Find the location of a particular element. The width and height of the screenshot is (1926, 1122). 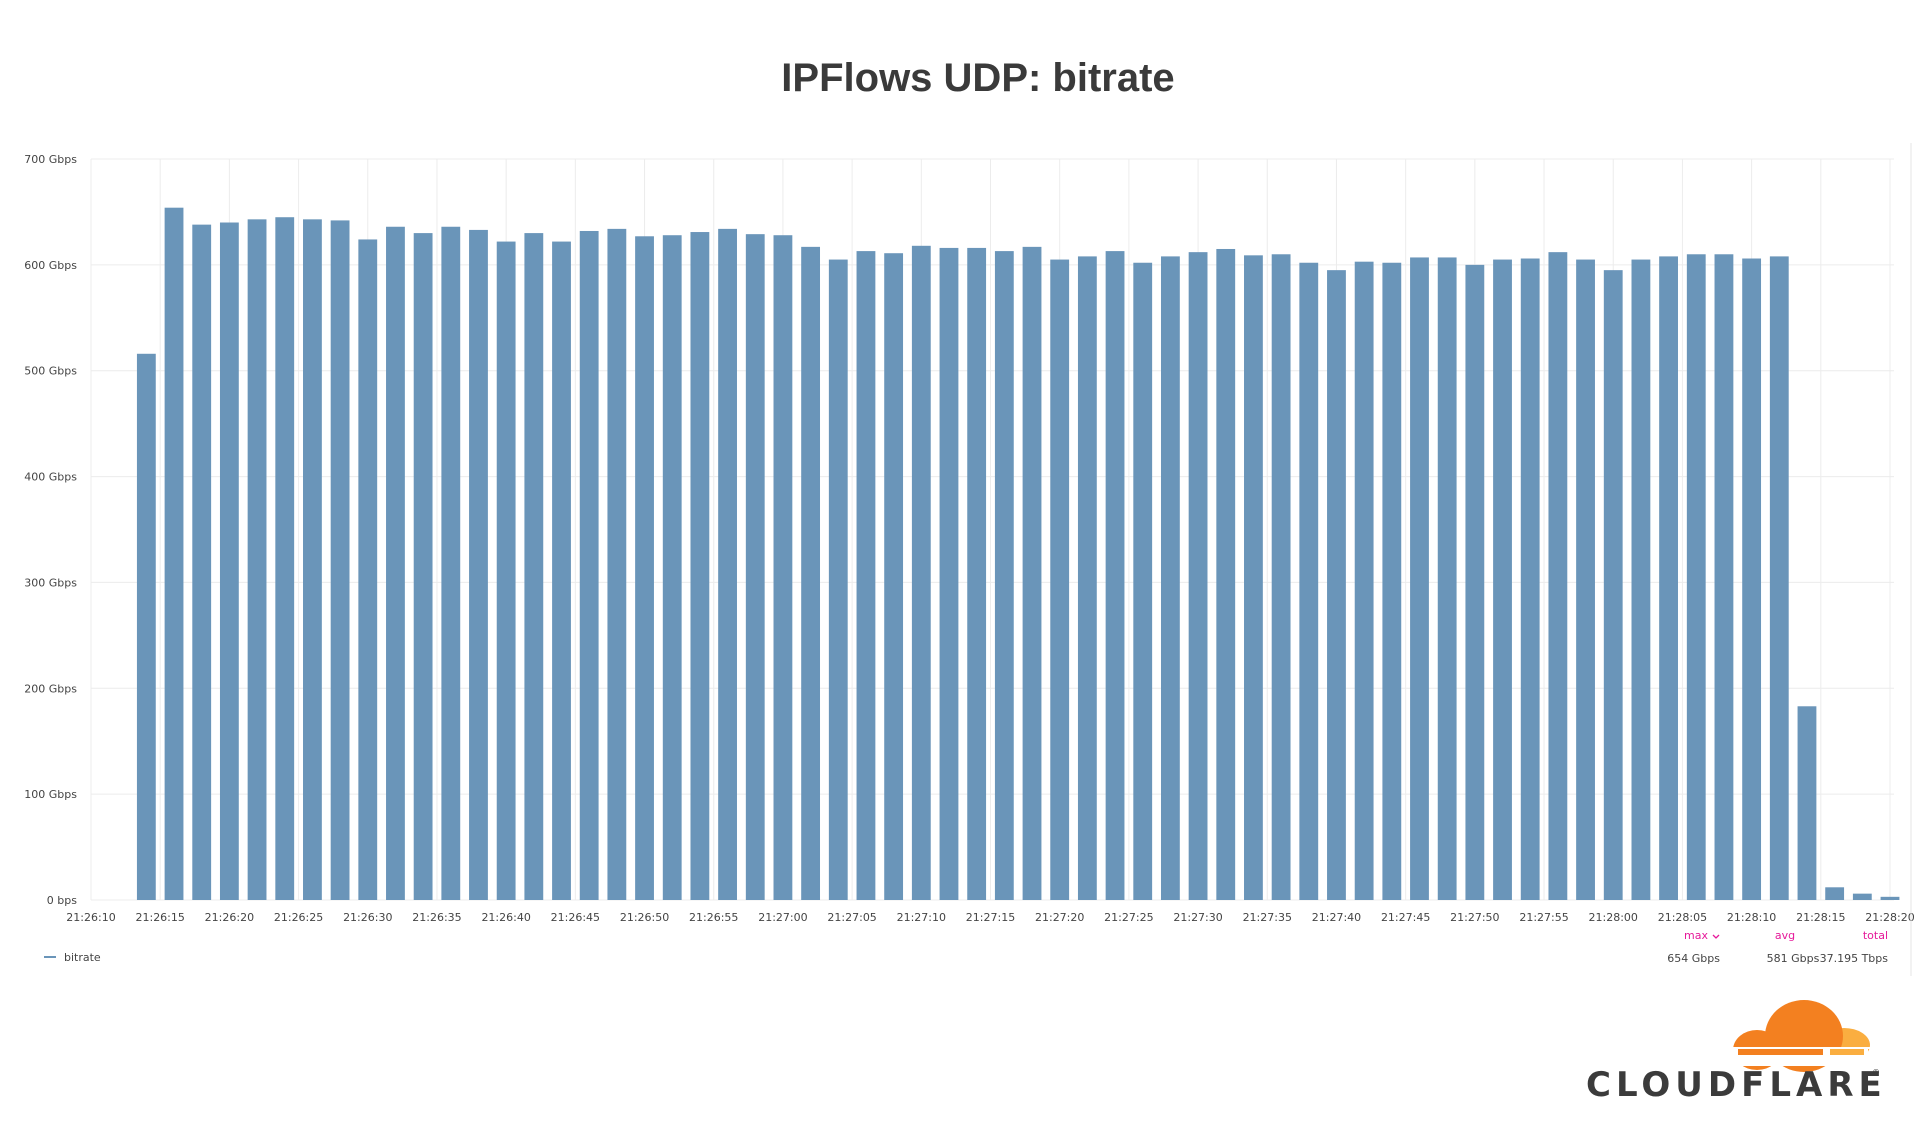

x-tick-label: 21:28:05 is located at coordinates (1682, 917).